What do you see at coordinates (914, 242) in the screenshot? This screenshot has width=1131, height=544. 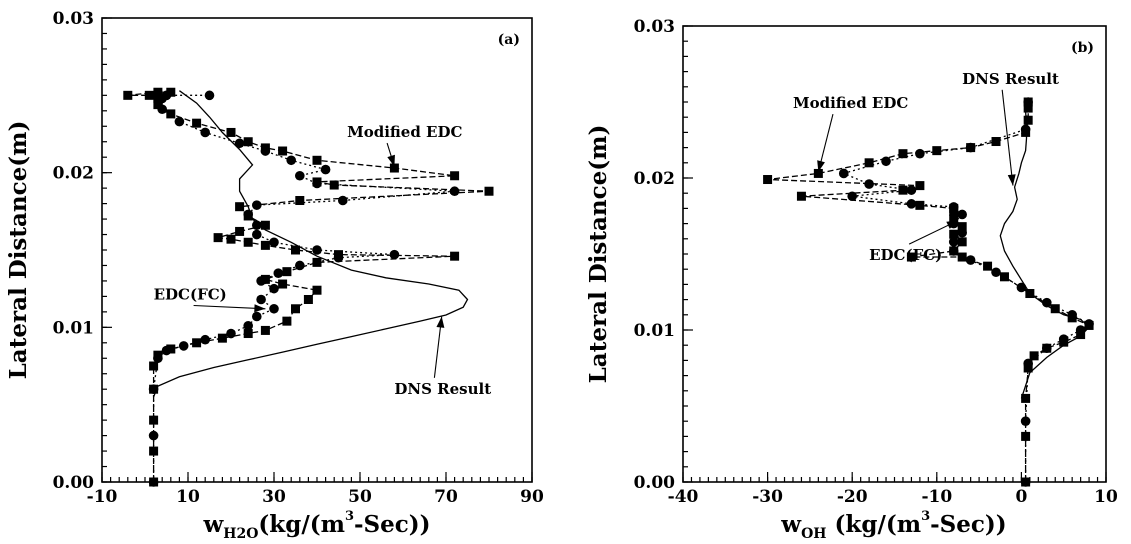 I see `annotation: EDC(FC)` at bounding box center [914, 242].